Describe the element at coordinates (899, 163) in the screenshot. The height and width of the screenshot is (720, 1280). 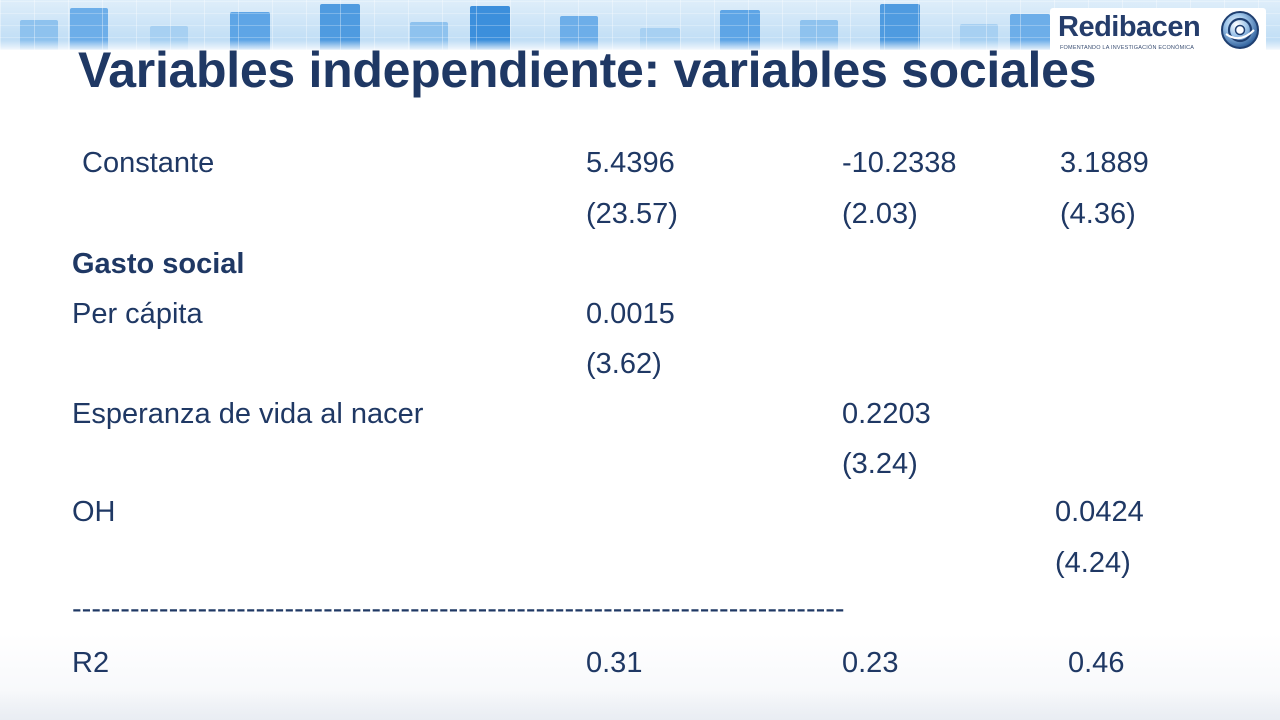
I see `cell-constante-col2: -10.2338` at that location.